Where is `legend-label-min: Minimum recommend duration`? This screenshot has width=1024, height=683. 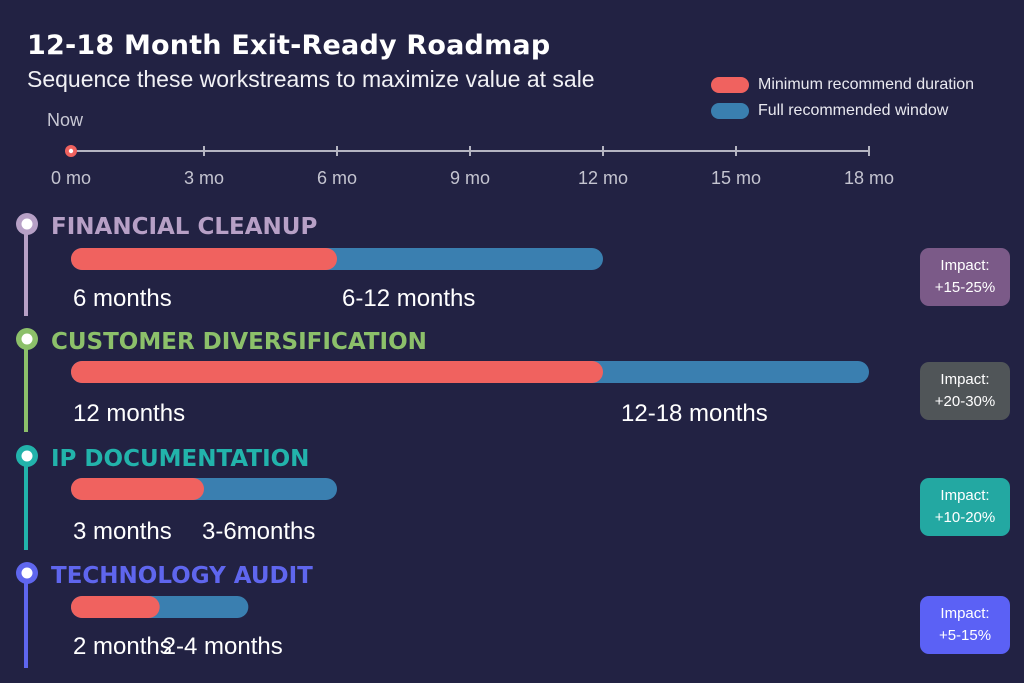 legend-label-min: Minimum recommend duration is located at coordinates (866, 84).